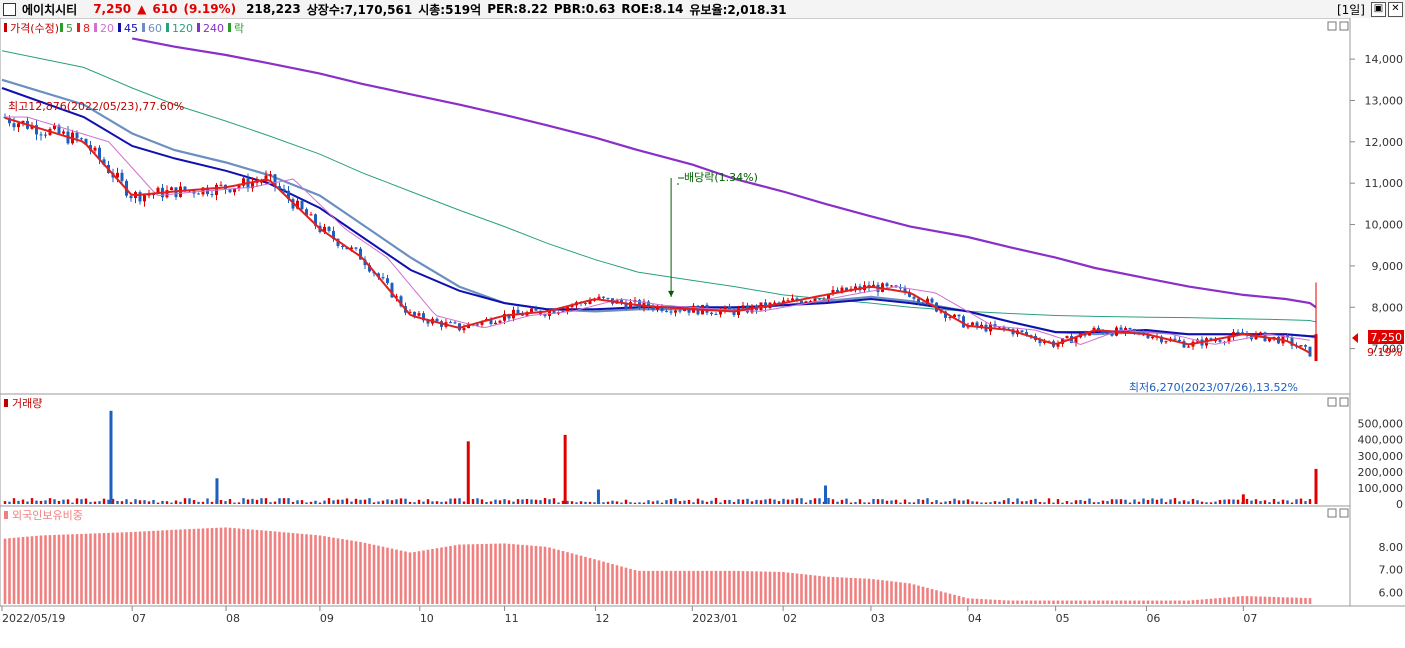 The width and height of the screenshot is (1405, 648). Describe the element at coordinates (652, 9) in the screenshot. I see `roe-value: ROE:8.14` at that location.